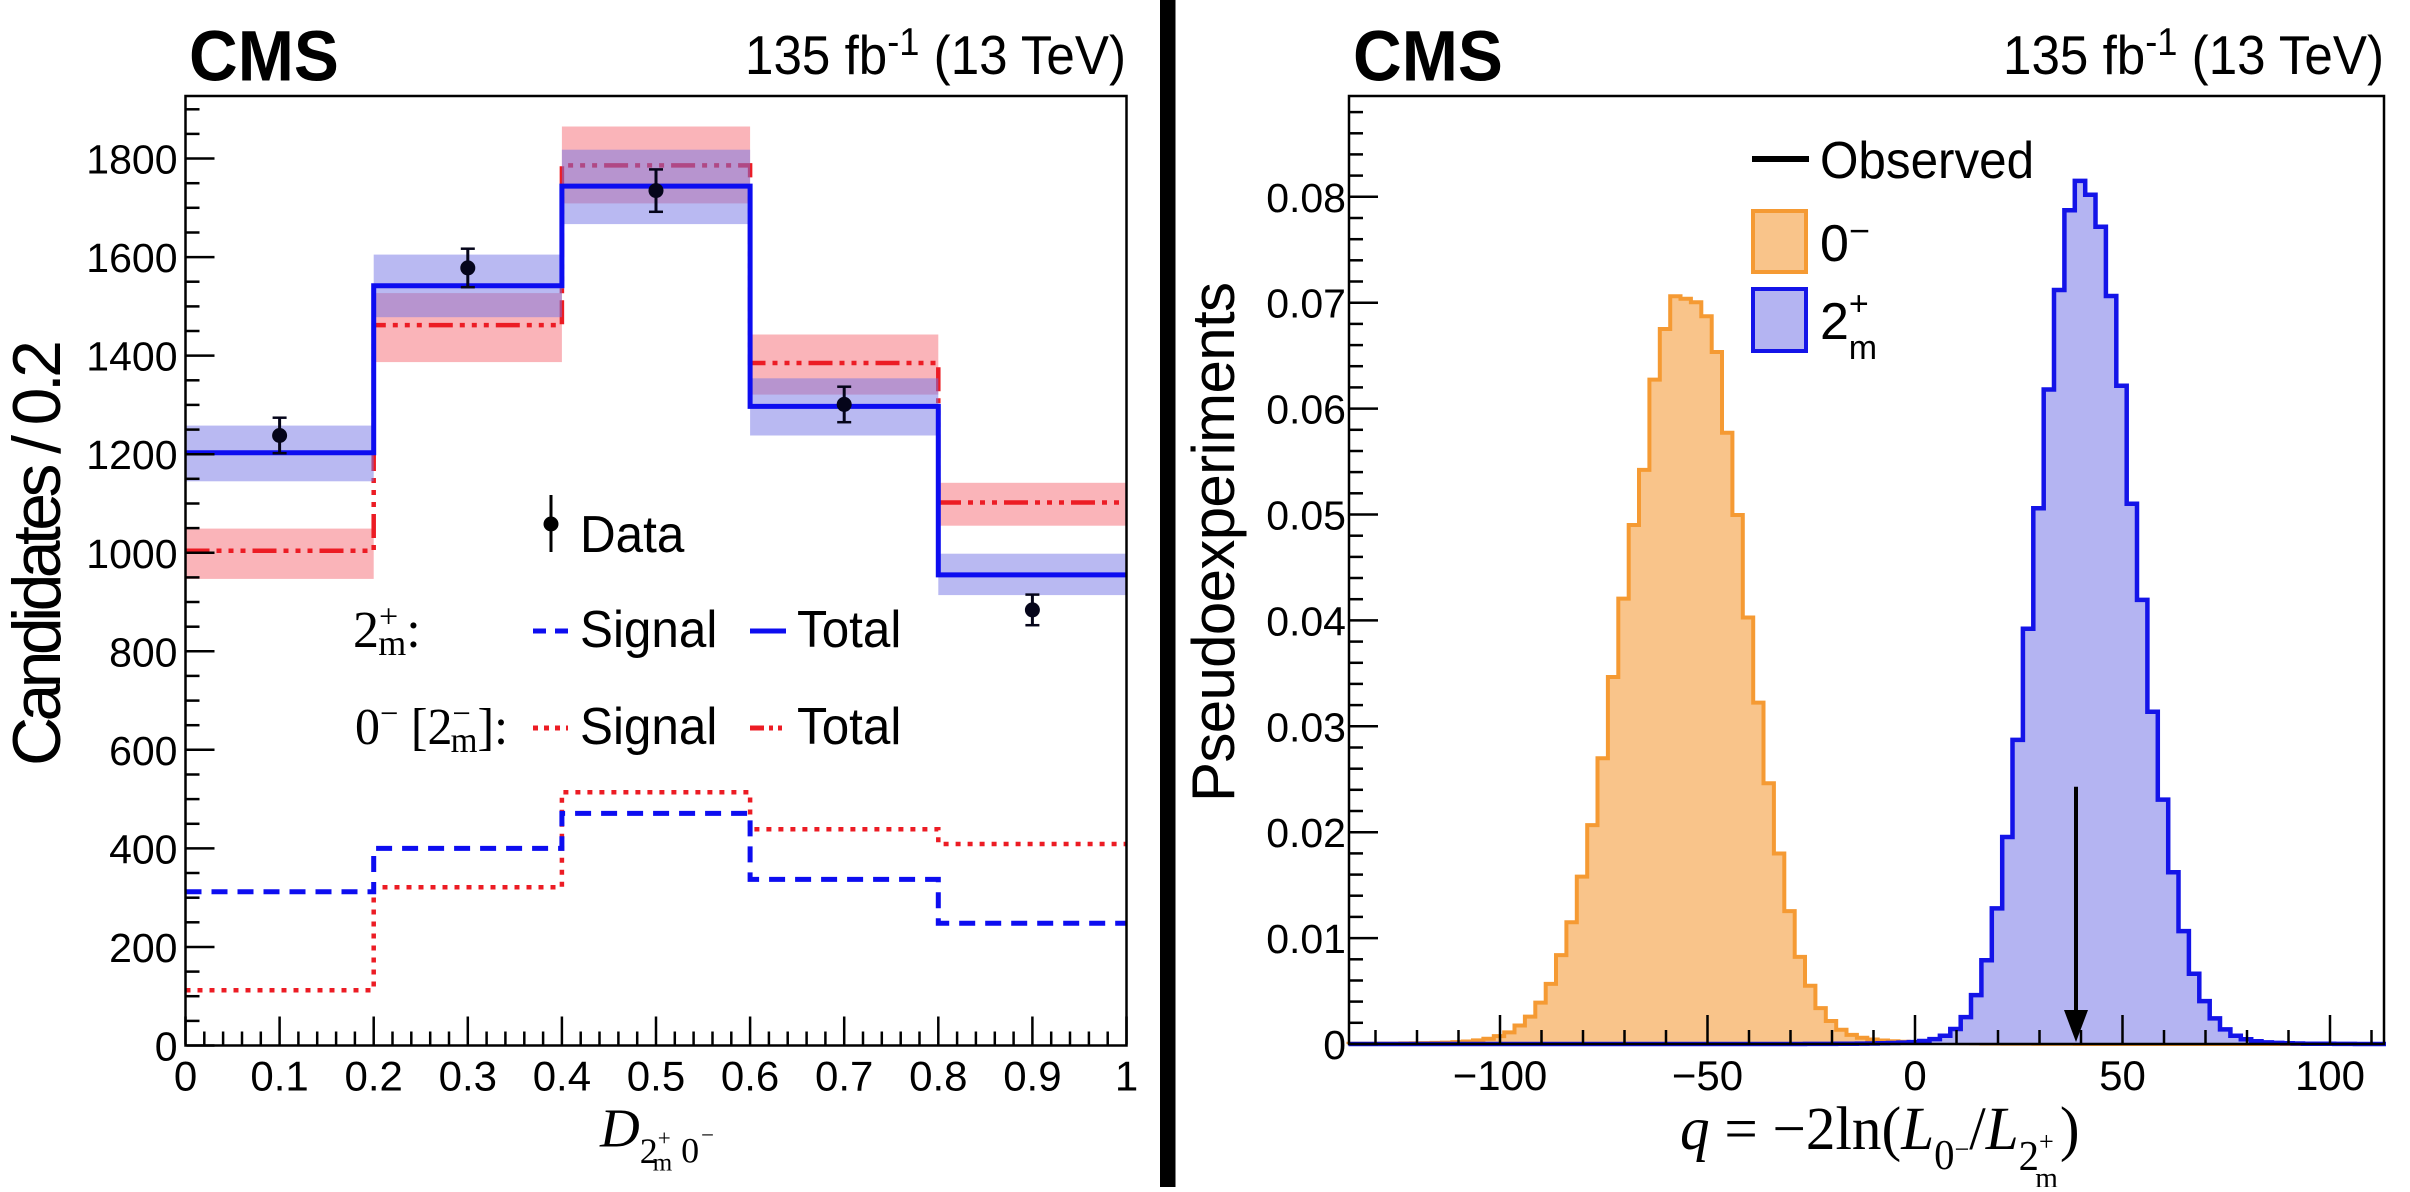  Describe the element at coordinates (1927, 160) in the screenshot. I see `svg-text: Observed` at that location.